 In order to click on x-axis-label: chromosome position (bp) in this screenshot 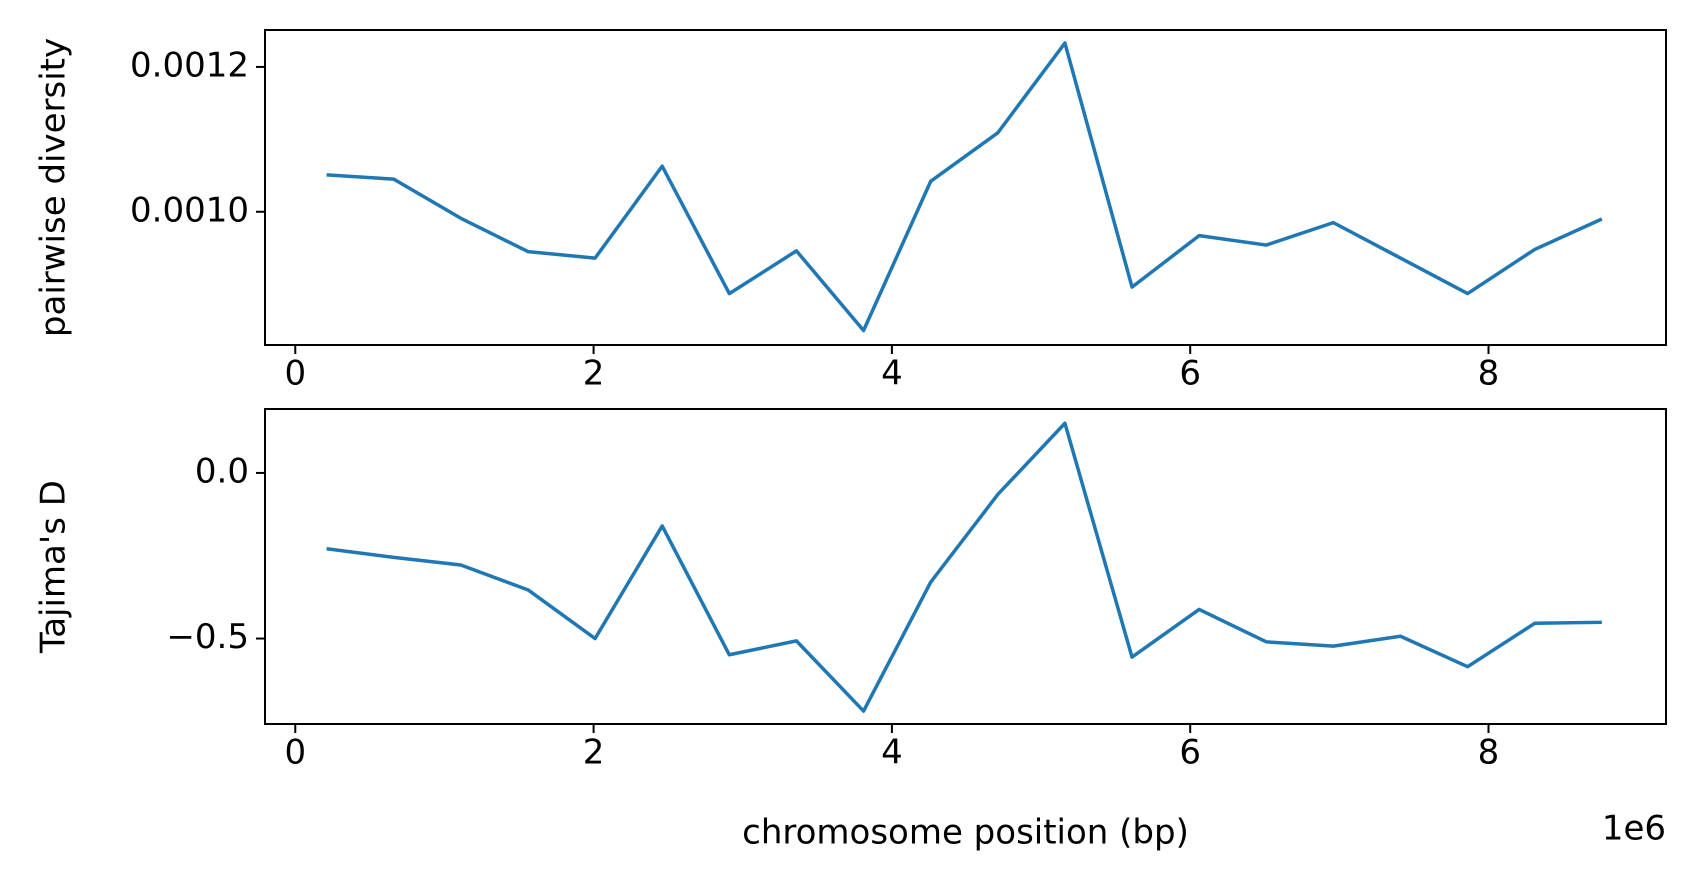, I will do `click(965, 833)`.